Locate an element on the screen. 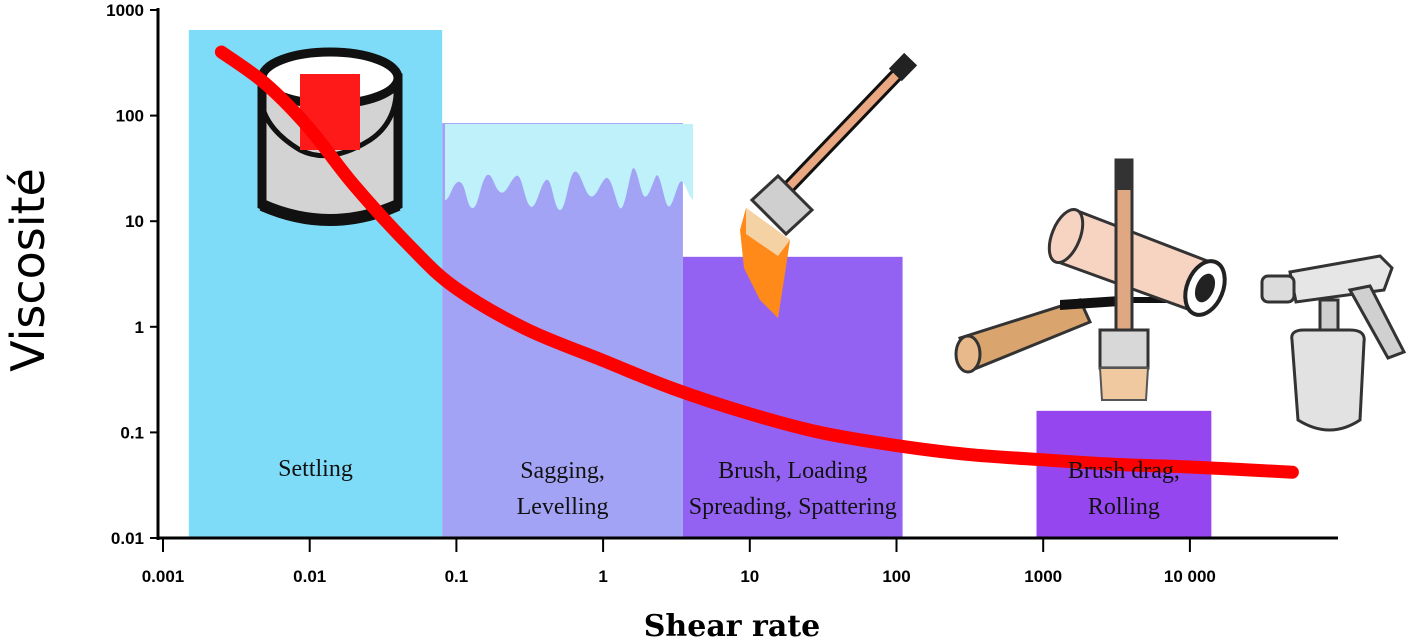 The image size is (1416, 643). x-tick-label: 0.01 is located at coordinates (309, 576).